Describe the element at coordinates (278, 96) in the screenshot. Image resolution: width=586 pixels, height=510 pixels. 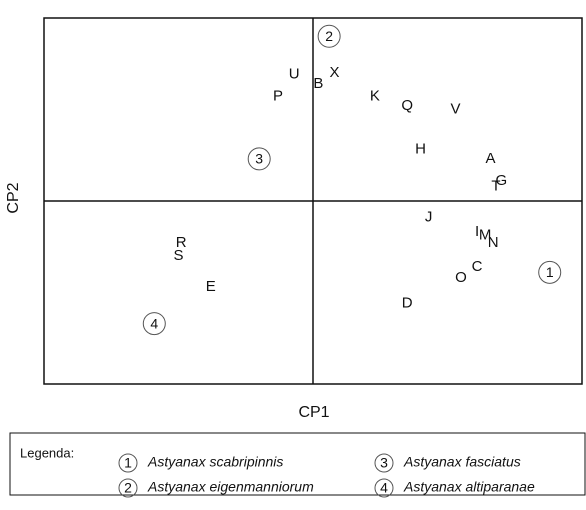
I see `point-label: P` at that location.